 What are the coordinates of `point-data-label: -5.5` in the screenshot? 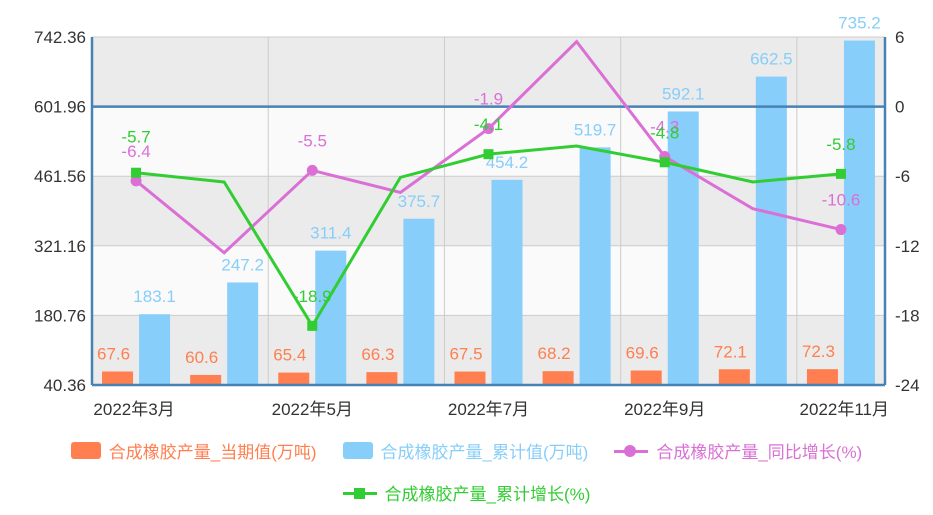 It's located at (312, 140).